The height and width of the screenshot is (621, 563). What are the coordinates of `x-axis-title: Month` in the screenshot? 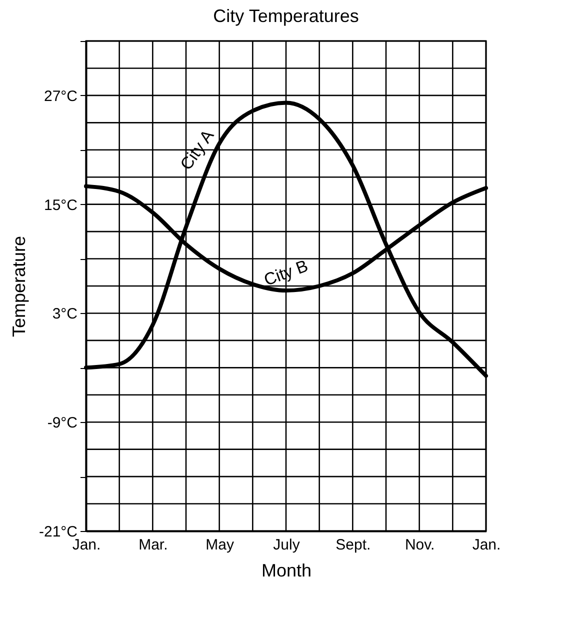 It's located at (286, 570).